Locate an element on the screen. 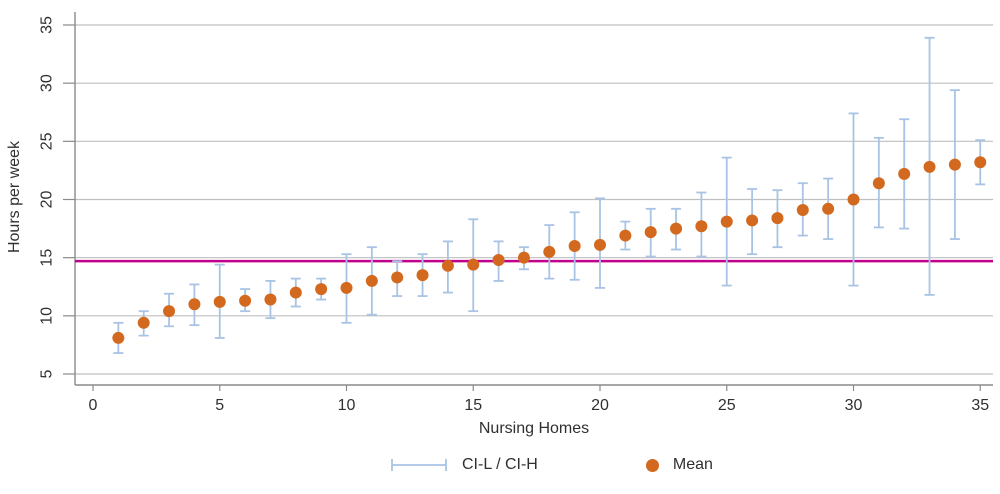 Image resolution: width=1000 pixels, height=494 pixels. x-tick-label: 25 is located at coordinates (727, 405).